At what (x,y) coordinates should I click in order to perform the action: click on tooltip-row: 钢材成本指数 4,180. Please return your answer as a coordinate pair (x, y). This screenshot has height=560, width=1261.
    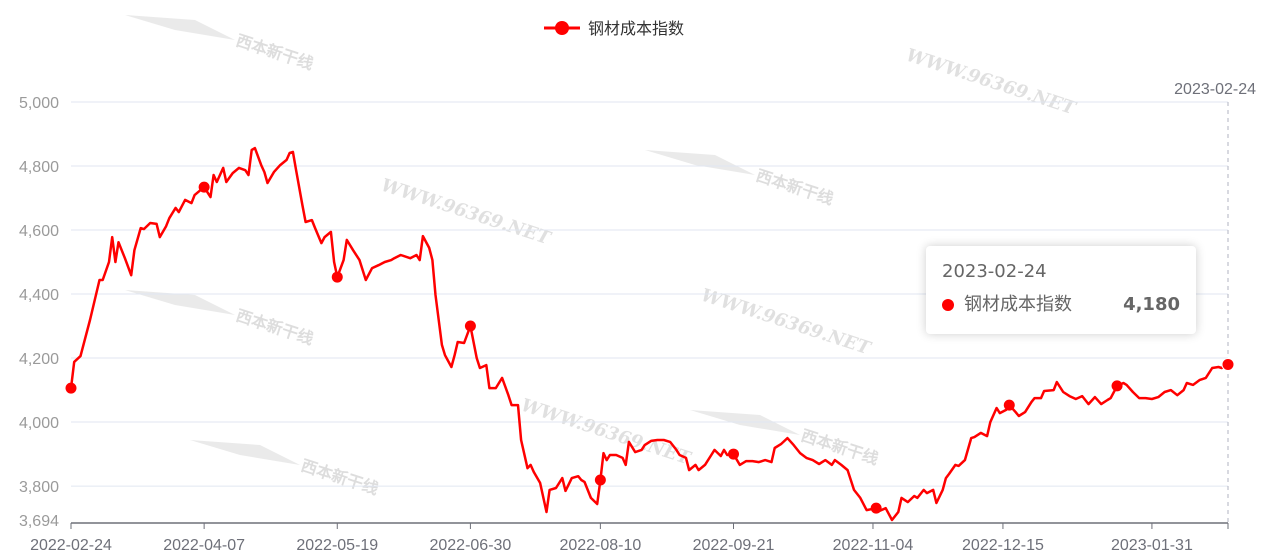
    Looking at the image, I should click on (1061, 305).